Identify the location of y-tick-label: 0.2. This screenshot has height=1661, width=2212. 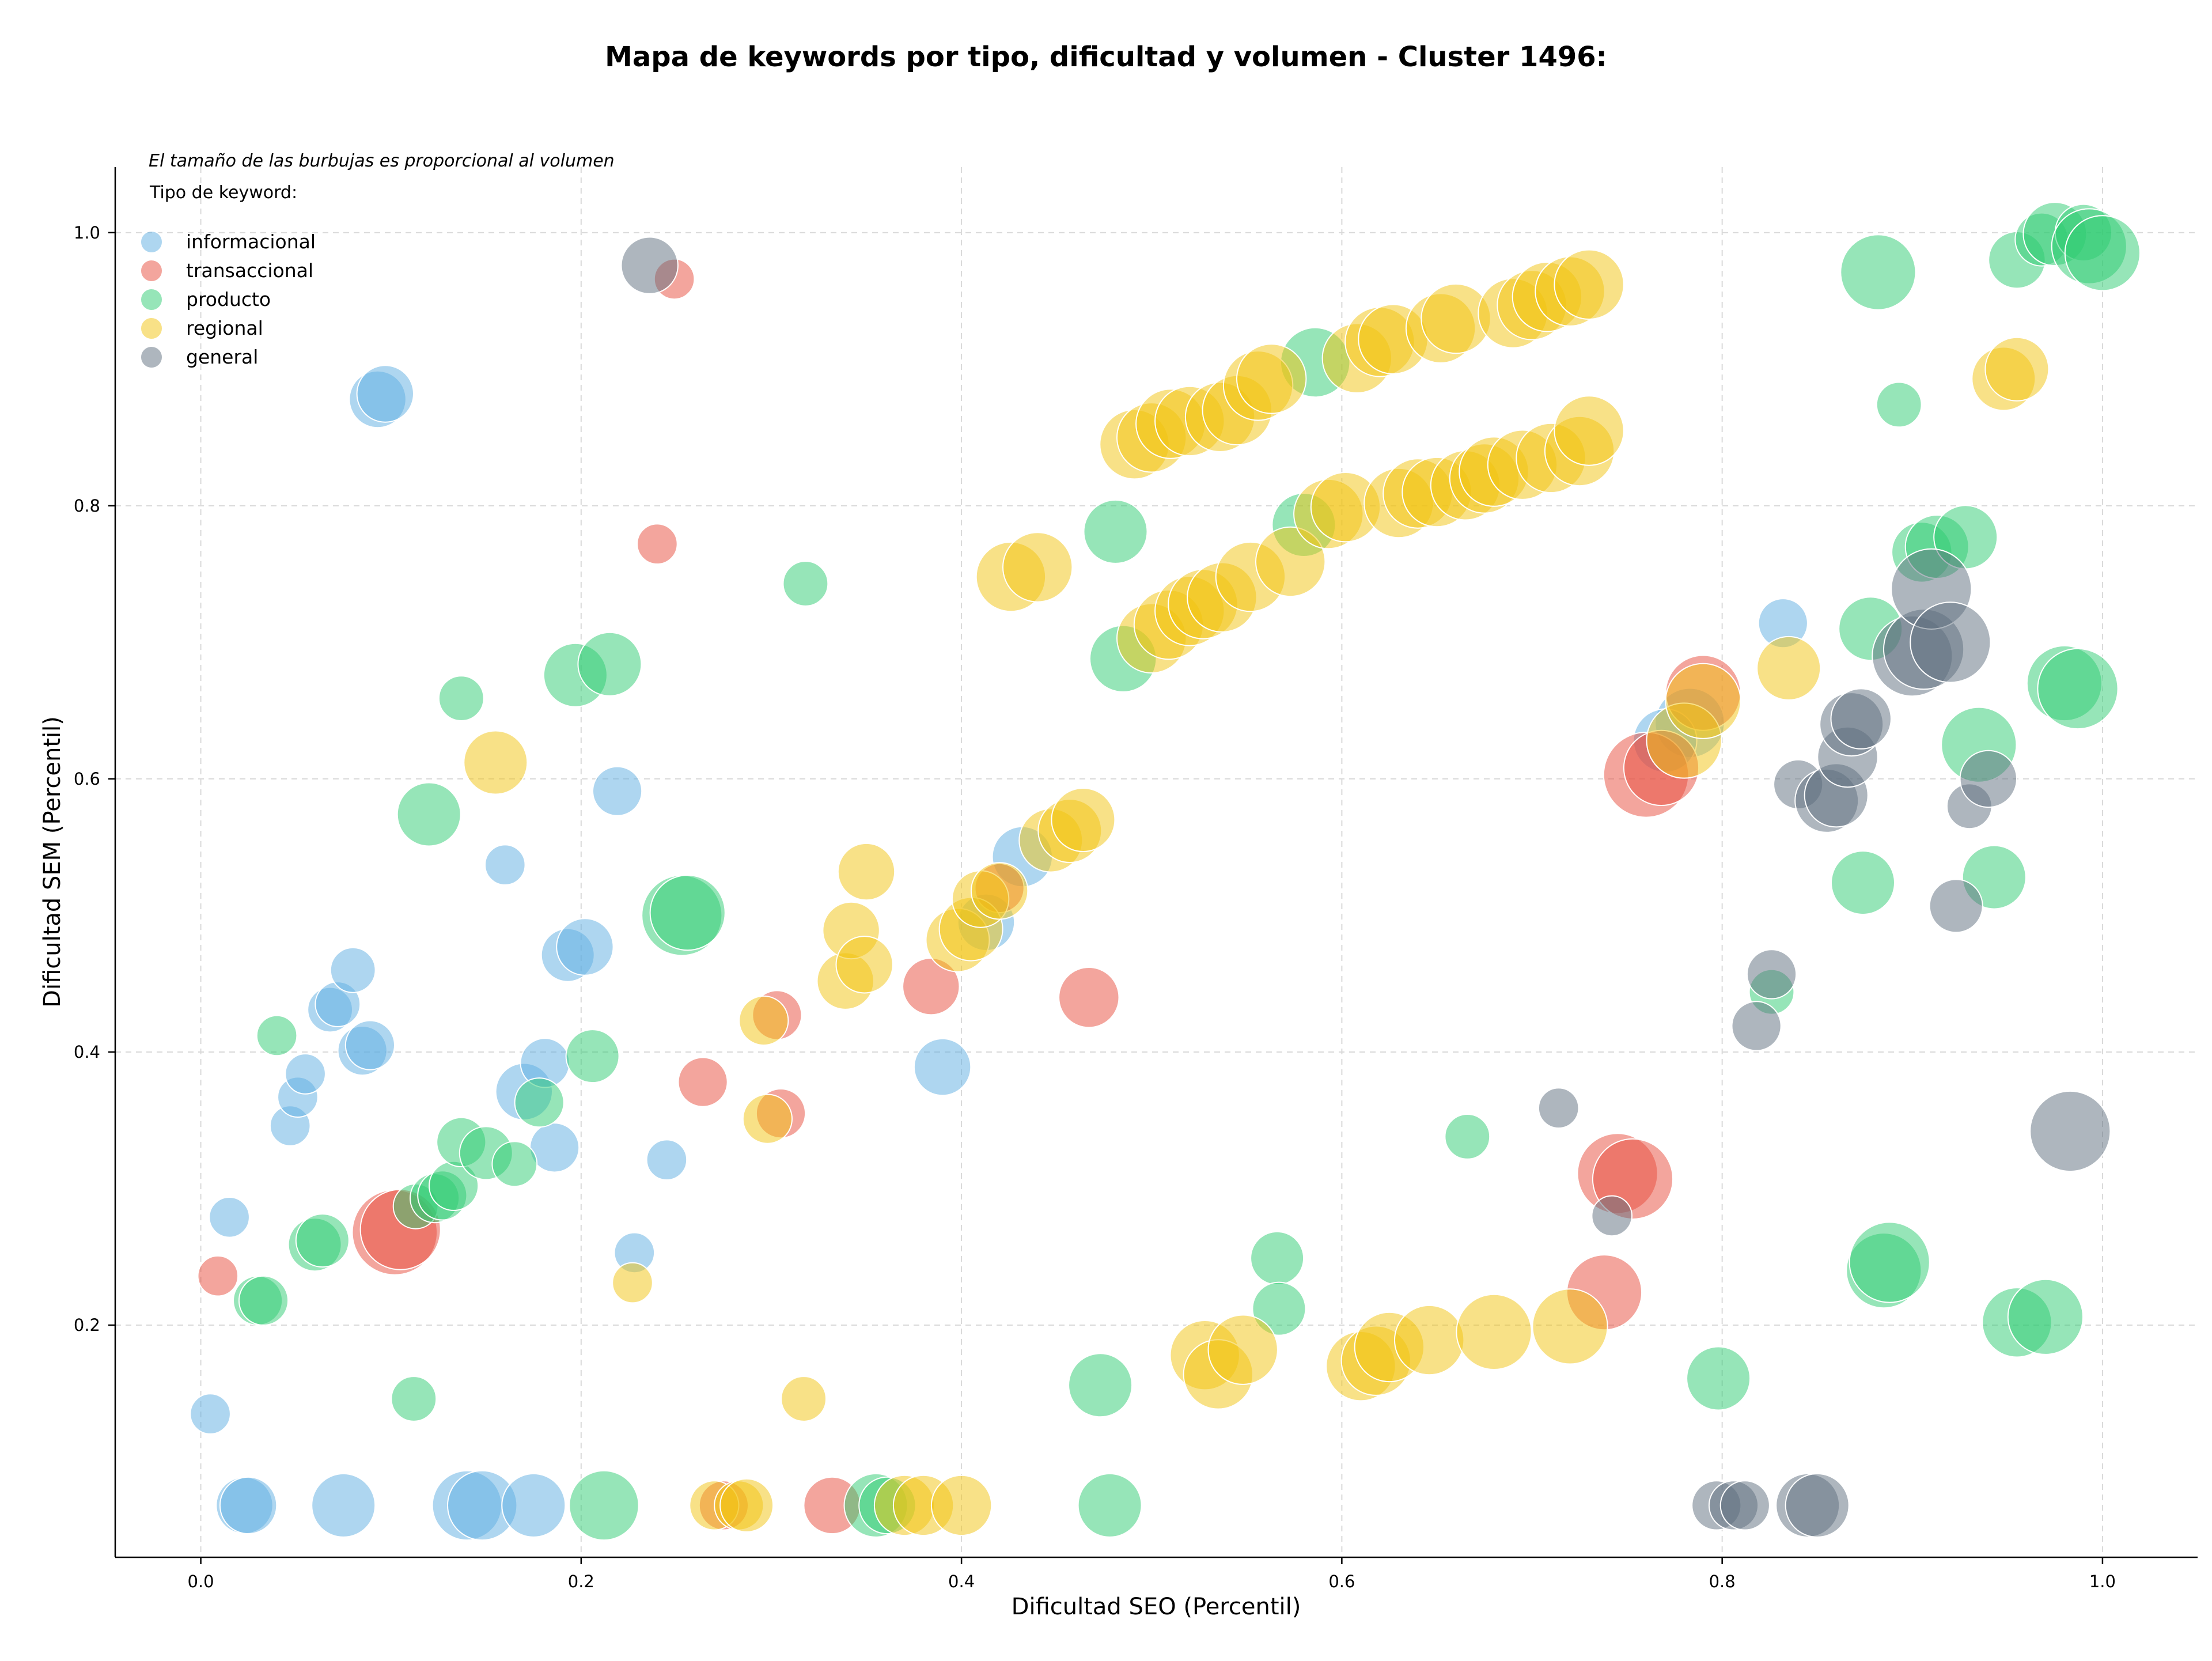
(87, 1325).